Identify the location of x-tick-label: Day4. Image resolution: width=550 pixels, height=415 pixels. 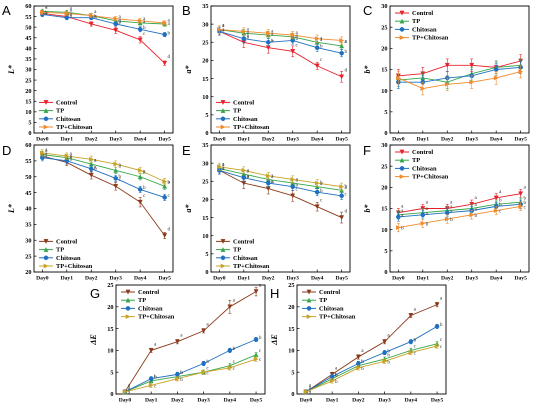
(140, 140).